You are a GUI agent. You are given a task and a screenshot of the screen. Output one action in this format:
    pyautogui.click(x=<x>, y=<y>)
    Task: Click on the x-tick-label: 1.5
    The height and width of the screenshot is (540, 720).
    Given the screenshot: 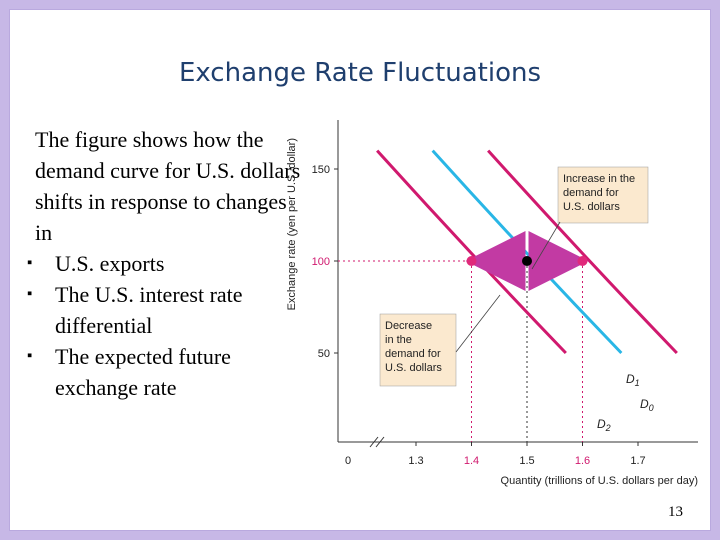 What is the action you would take?
    pyautogui.click(x=526, y=461)
    